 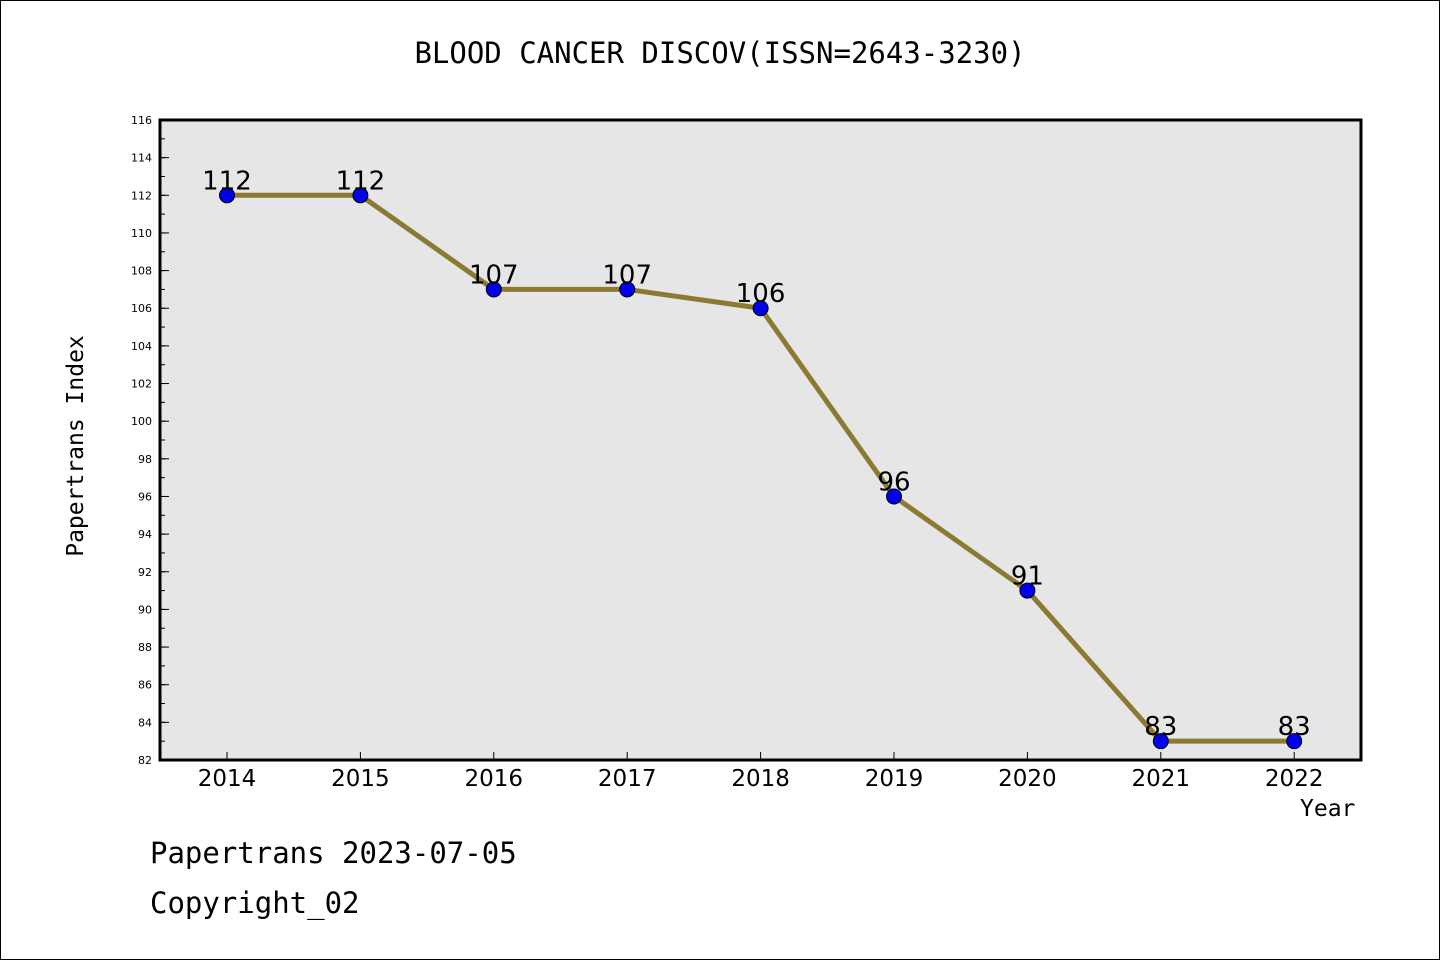 What do you see at coordinates (141, 233) in the screenshot?
I see `y-tick-label: 110` at bounding box center [141, 233].